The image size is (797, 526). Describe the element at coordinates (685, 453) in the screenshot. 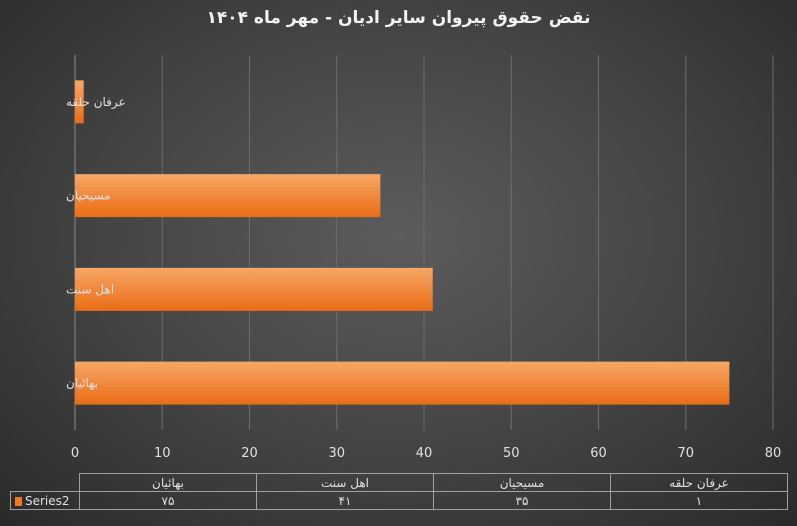

I see `x-tick-label: 70` at that location.